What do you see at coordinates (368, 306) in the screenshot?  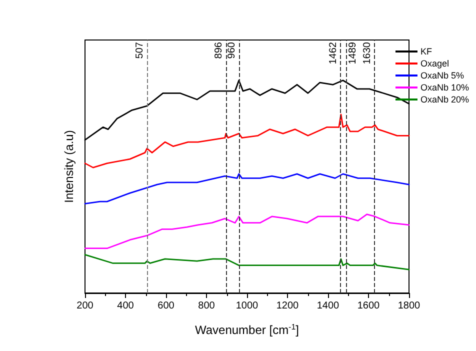 I see `x-tick-label: 1600` at bounding box center [368, 306].